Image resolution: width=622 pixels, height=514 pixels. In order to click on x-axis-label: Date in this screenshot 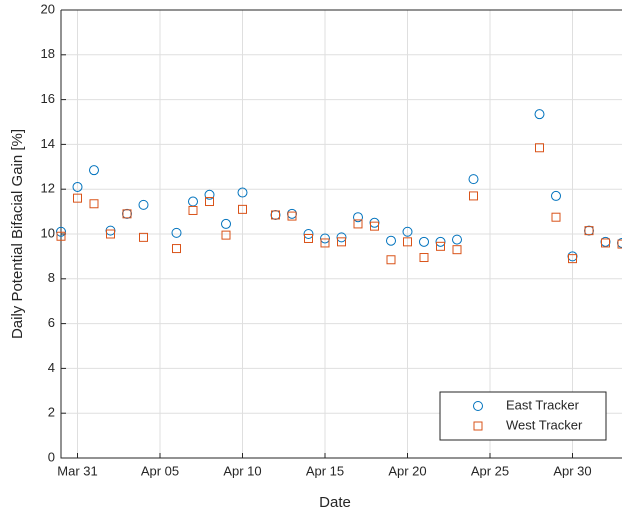, I will do `click(335, 502)`.